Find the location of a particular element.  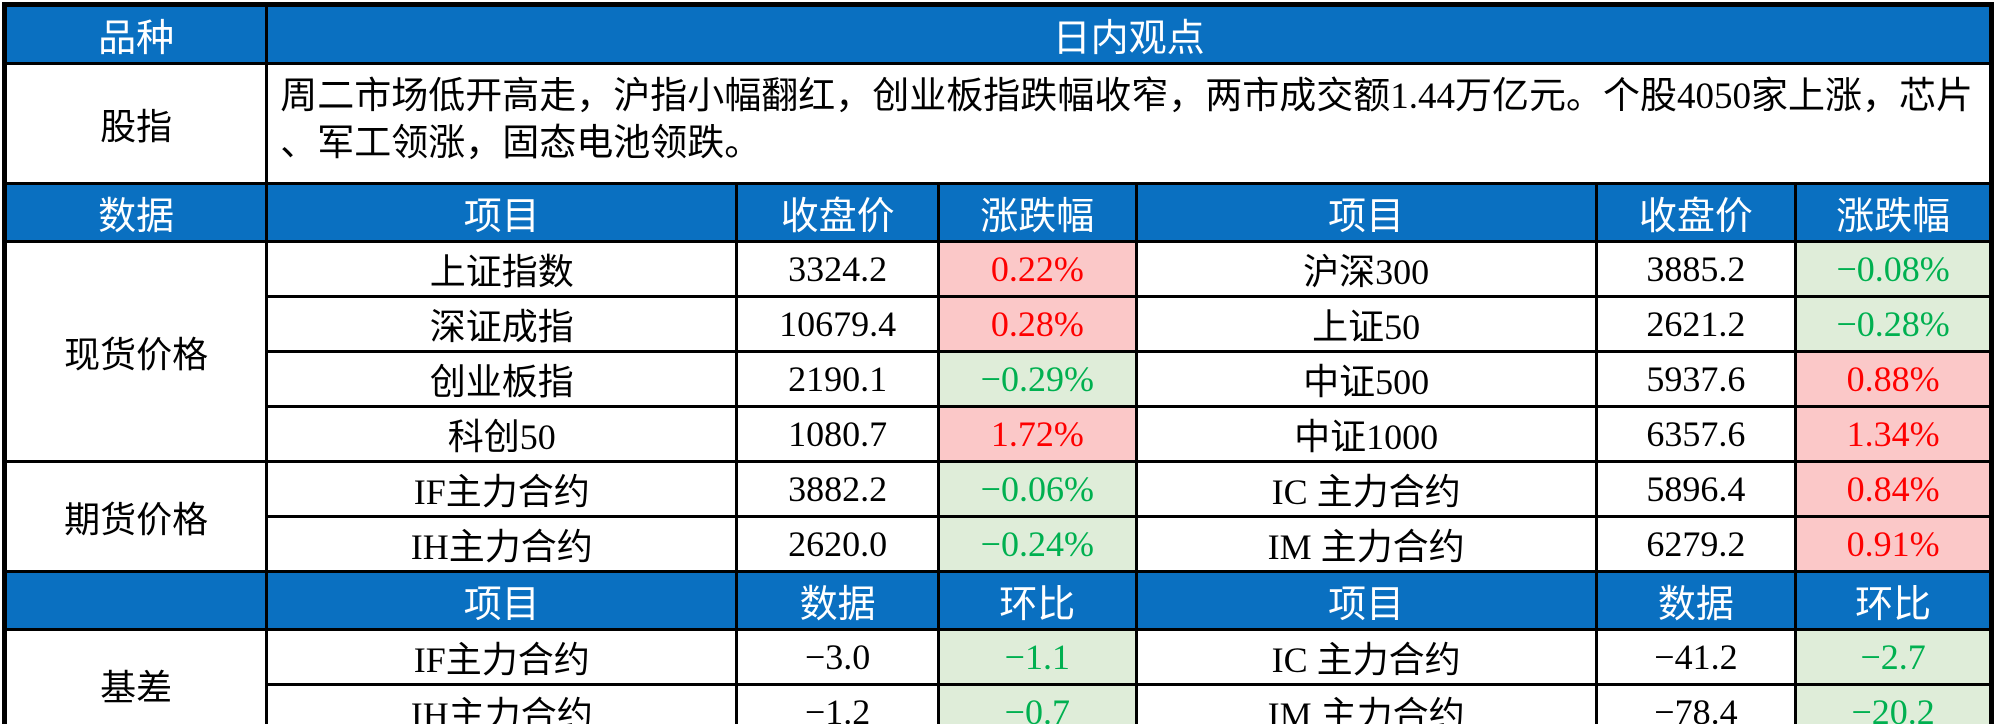

data-header-left: 数据 is located at coordinates (837, 600).